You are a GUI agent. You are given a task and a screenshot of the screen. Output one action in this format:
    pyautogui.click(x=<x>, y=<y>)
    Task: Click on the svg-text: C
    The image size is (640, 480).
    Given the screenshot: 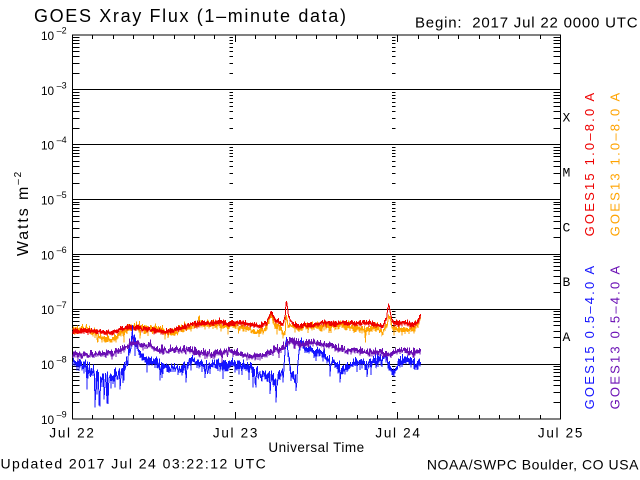 What is the action you would take?
    pyautogui.click(x=567, y=228)
    